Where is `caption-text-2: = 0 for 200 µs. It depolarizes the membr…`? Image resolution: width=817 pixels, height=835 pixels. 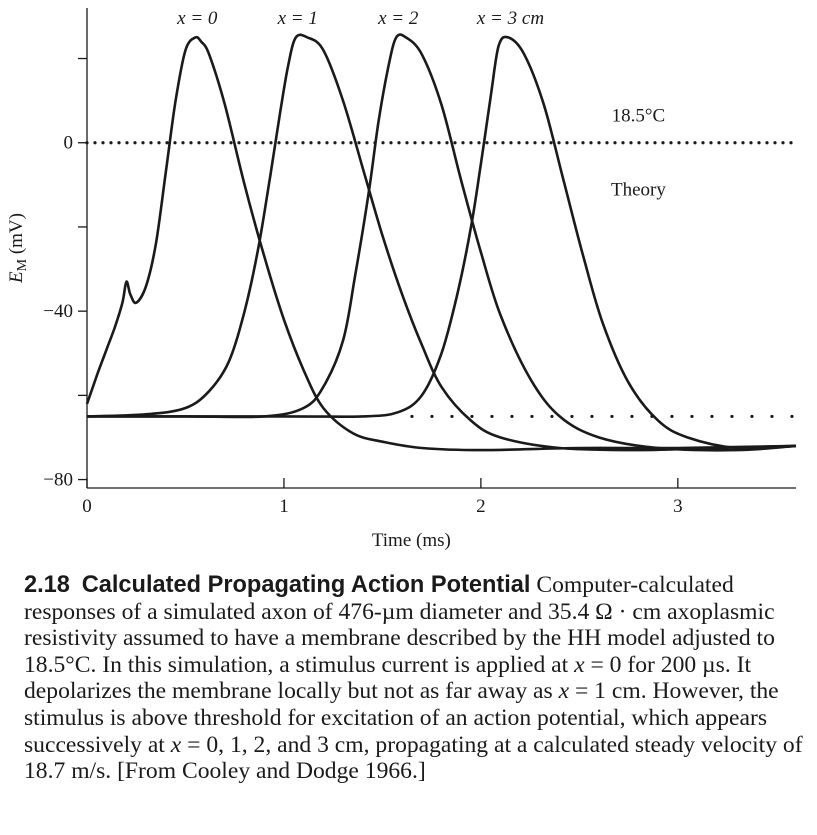 caption-text-2: = 0 for 200 µs. It depolarizes the membr… is located at coordinates (388, 678).